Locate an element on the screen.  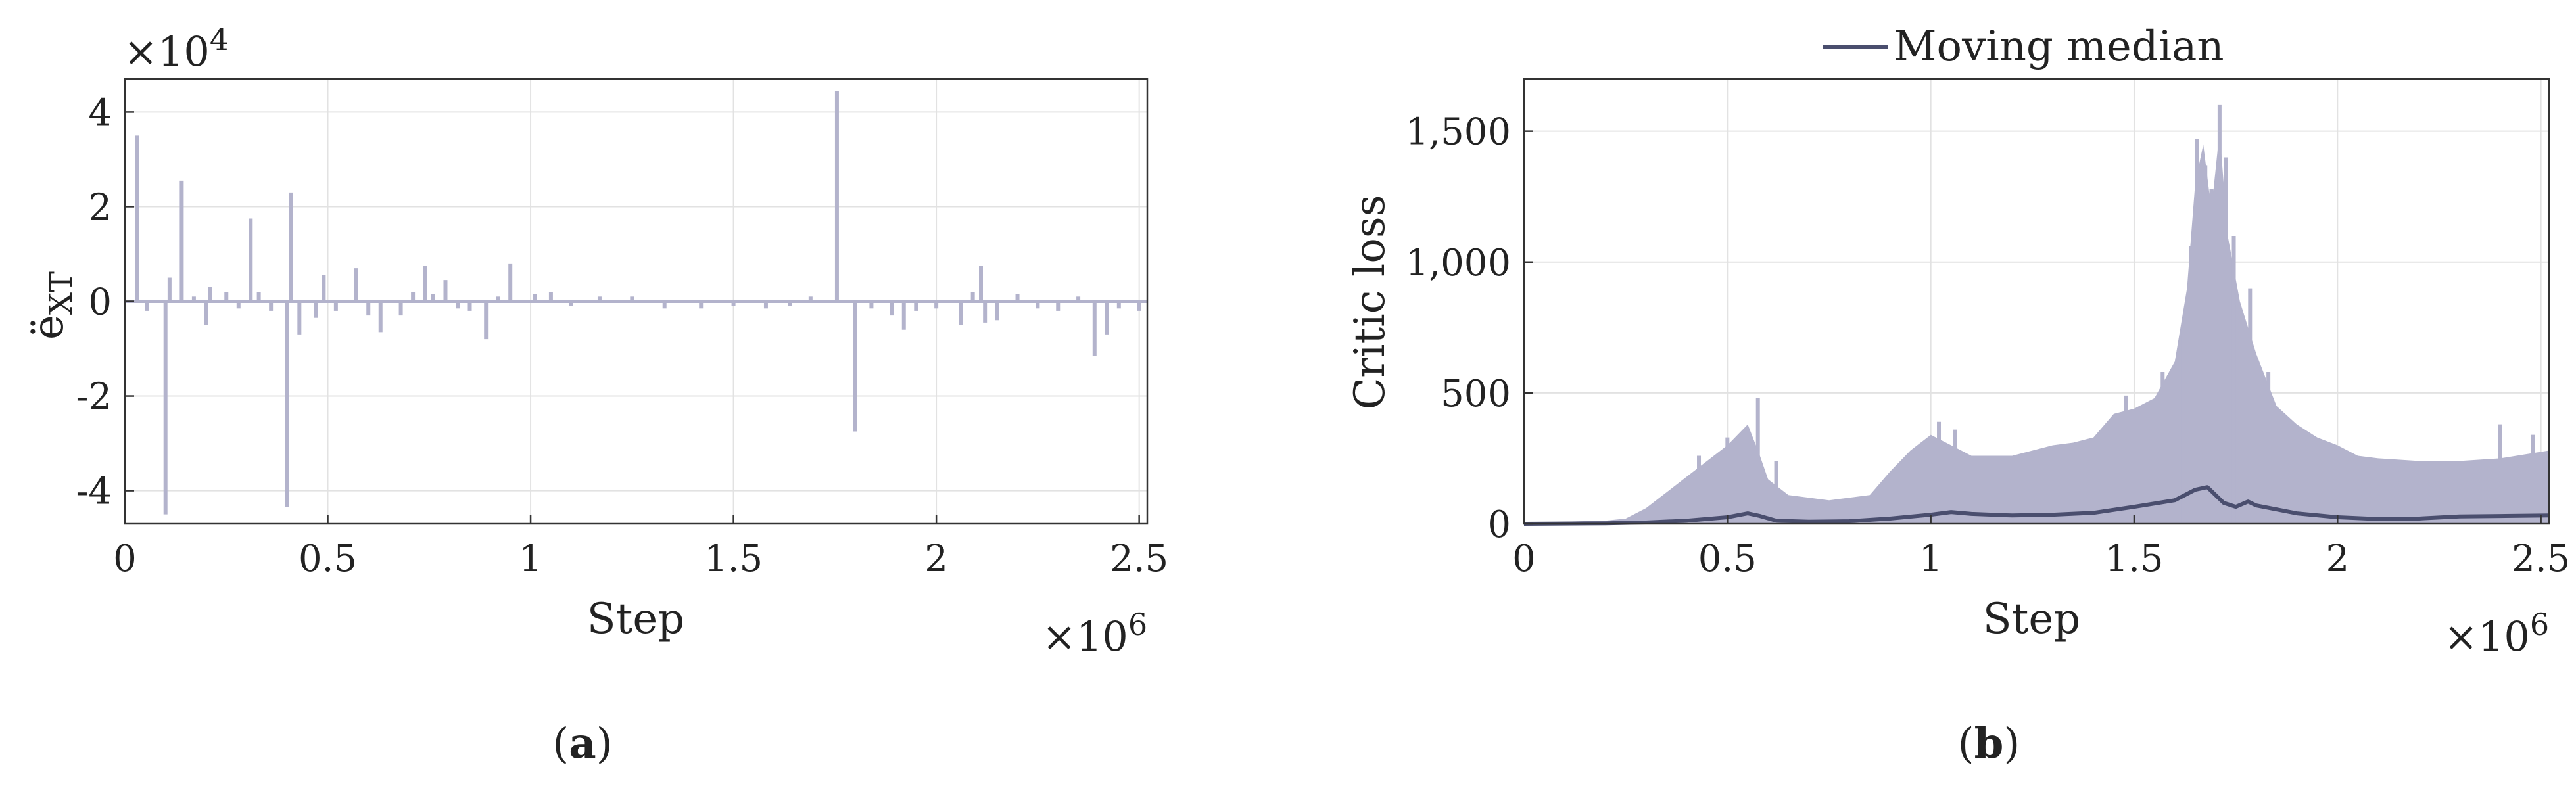
chart-a-ytick-label: -2 is located at coordinates (94, 398).